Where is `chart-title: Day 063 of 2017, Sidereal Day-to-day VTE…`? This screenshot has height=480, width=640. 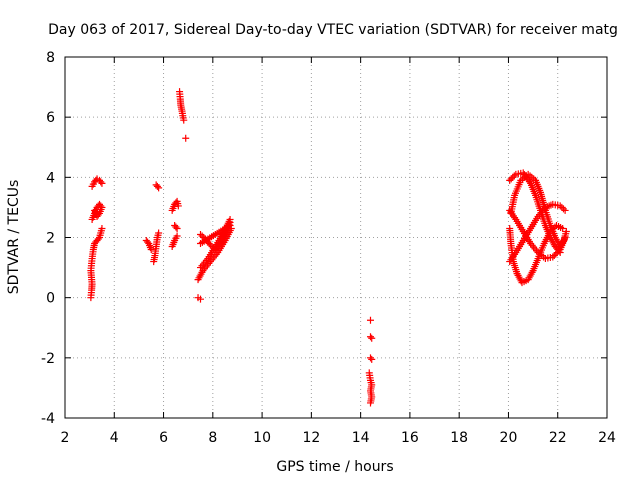 chart-title: Day 063 of 2017, Sidereal Day-to-day VTE… is located at coordinates (333, 30).